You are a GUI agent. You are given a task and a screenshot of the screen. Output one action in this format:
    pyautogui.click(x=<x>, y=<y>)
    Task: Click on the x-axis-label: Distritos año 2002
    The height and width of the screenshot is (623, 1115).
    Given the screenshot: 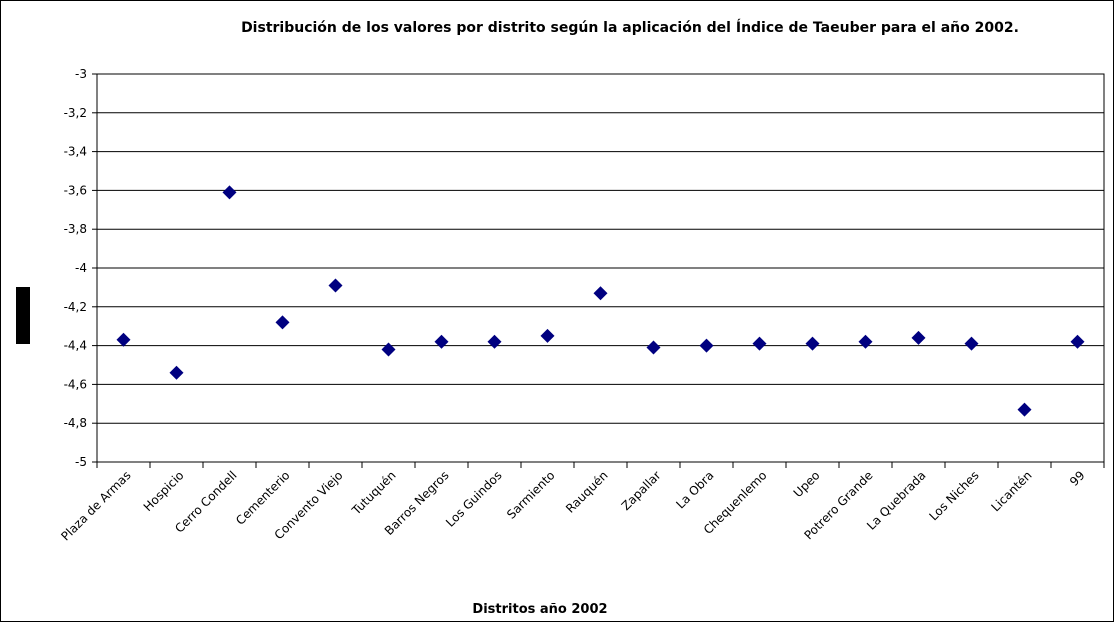 What is the action you would take?
    pyautogui.click(x=539, y=609)
    